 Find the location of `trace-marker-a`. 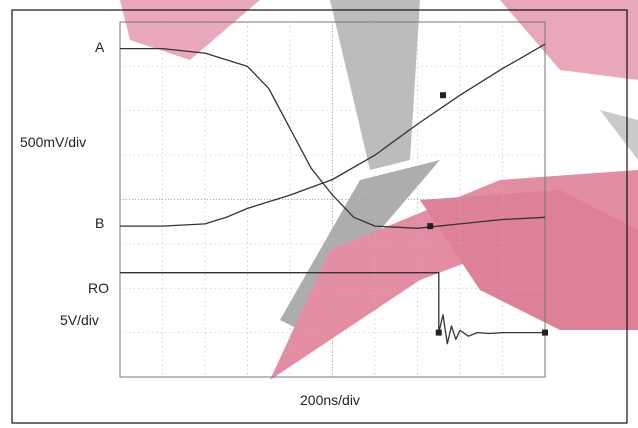

trace-marker-a is located at coordinates (430, 226).